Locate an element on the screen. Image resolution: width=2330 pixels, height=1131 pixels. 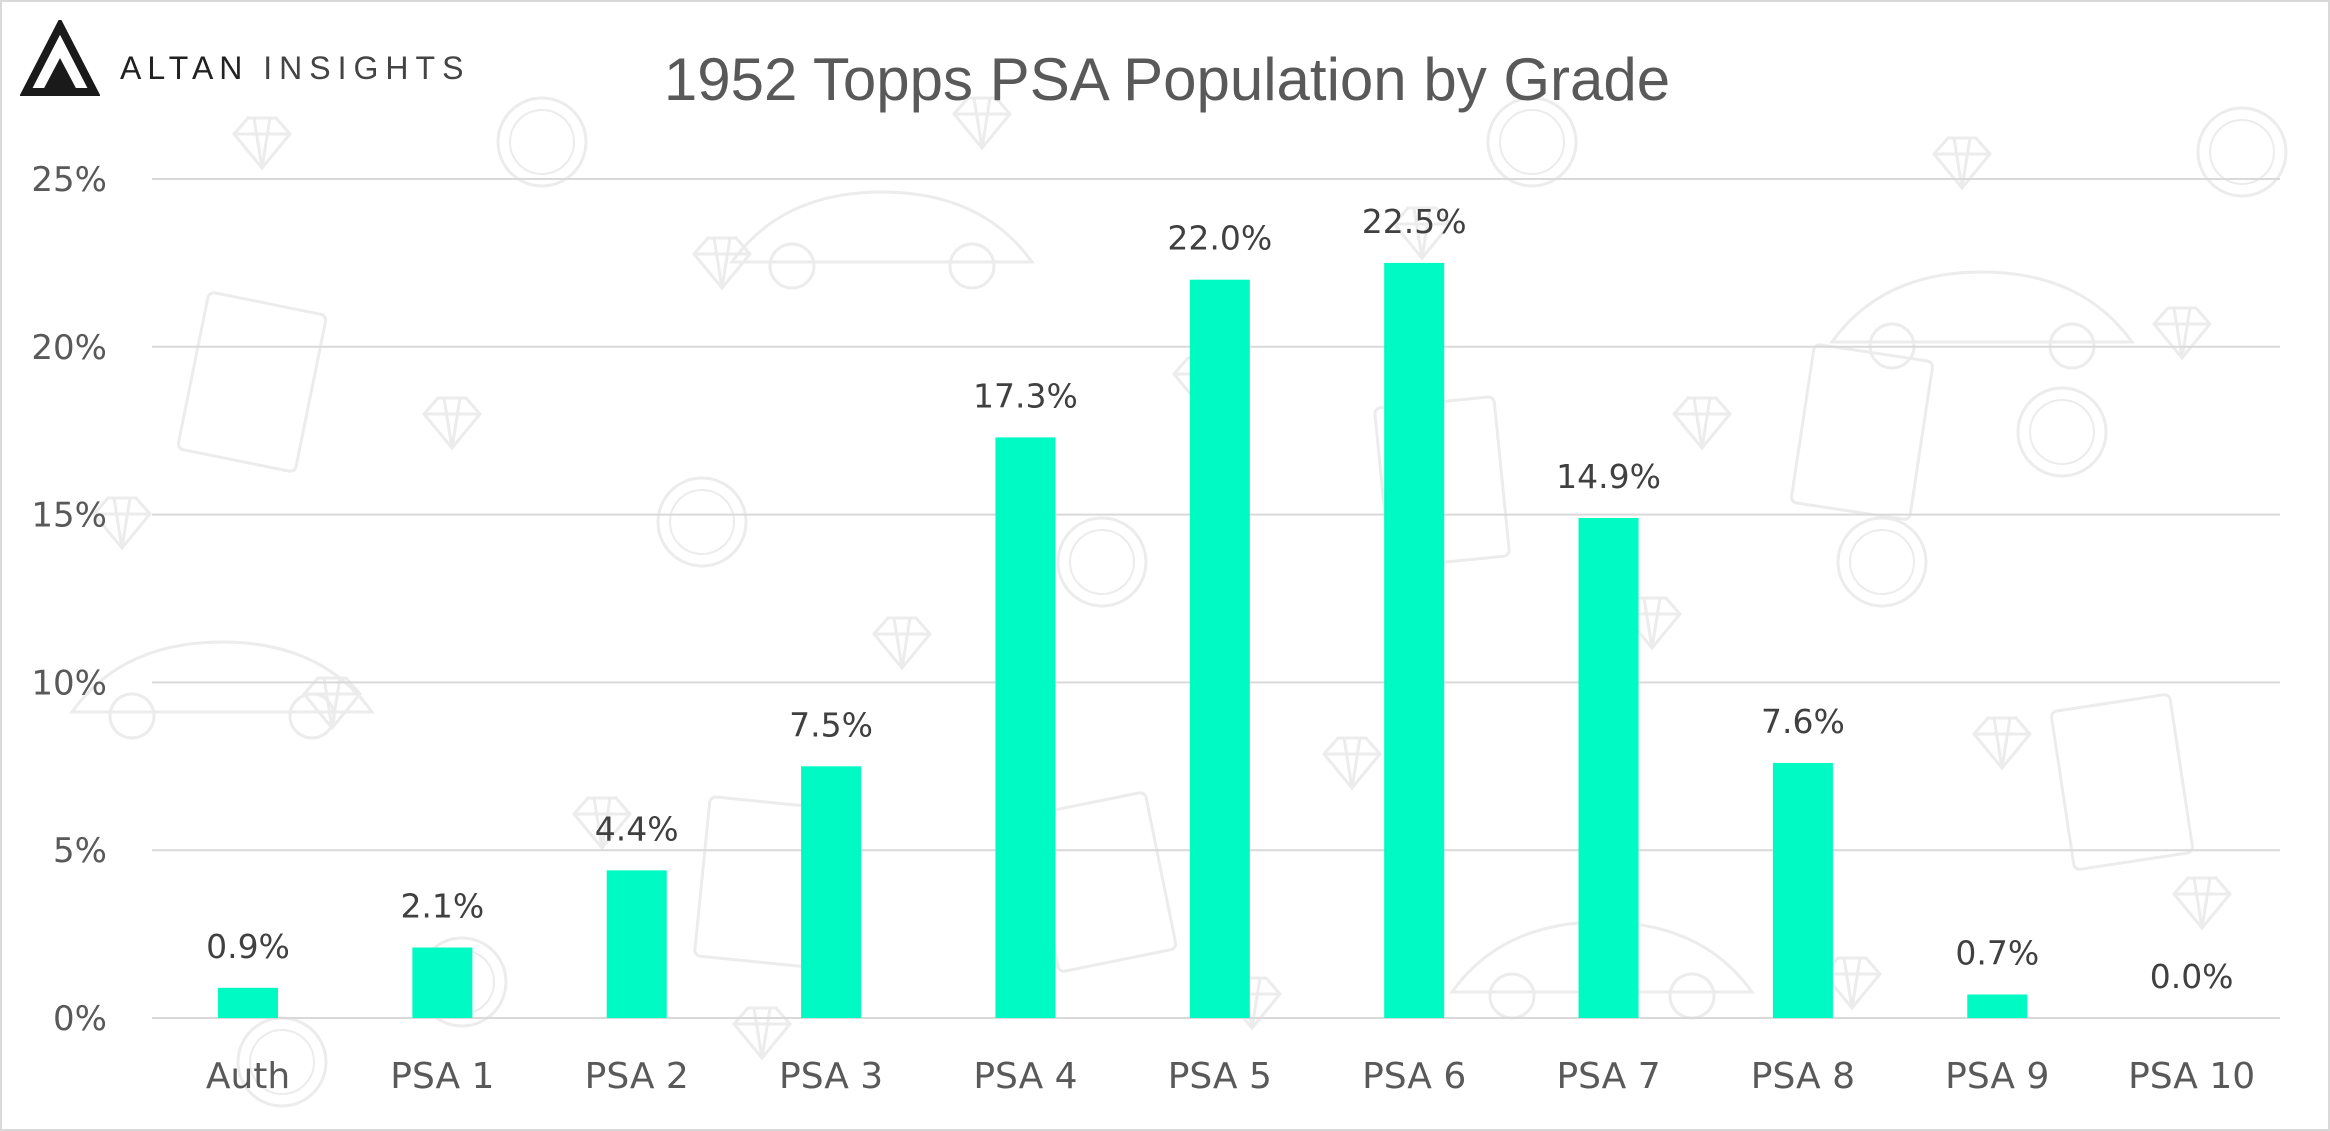
x-category-label: PSA 4 is located at coordinates (1025, 1076).